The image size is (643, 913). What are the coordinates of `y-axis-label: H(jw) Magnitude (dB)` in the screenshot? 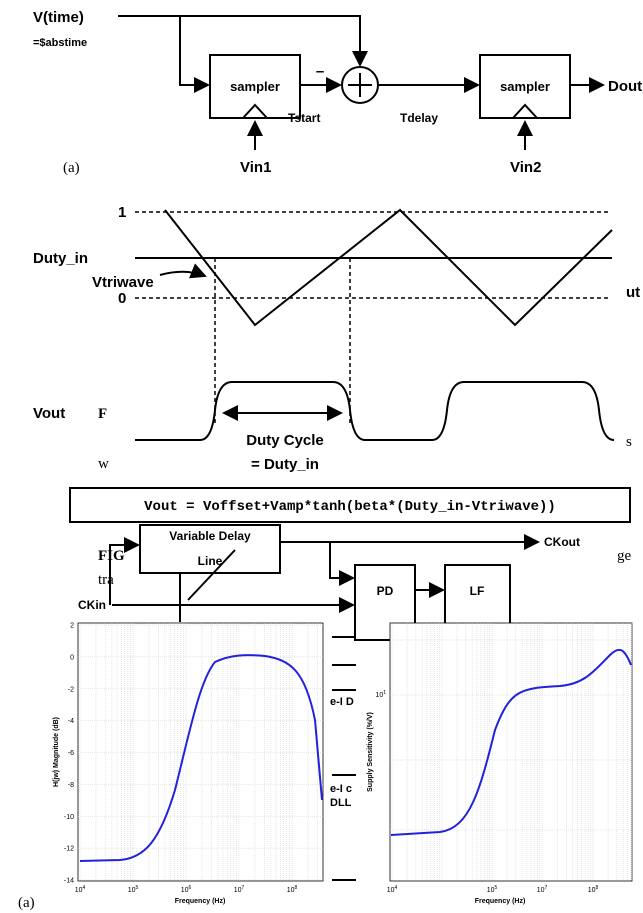 It's located at (56, 752).